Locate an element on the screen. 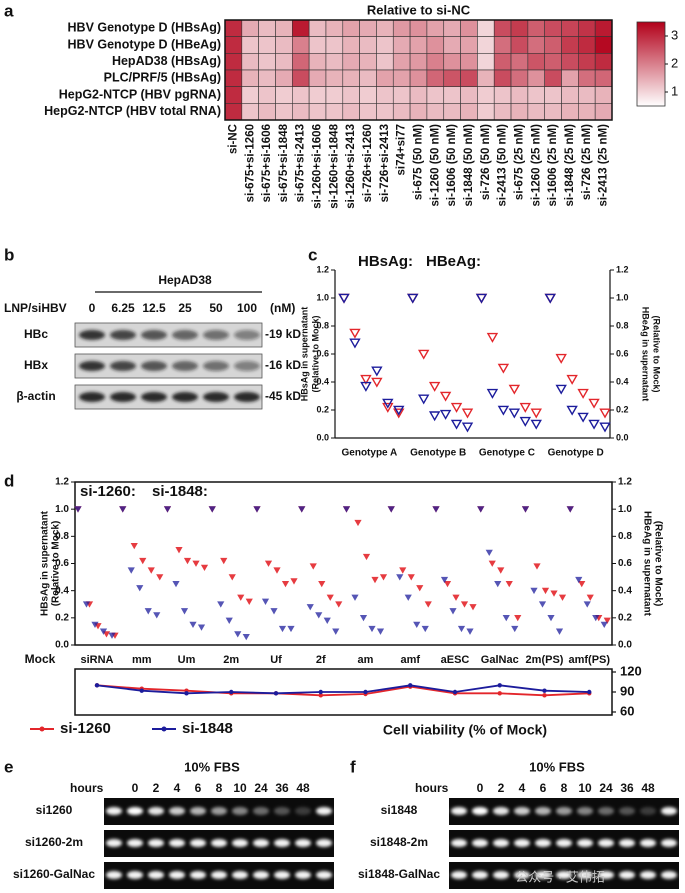 The height and width of the screenshot is (893, 685). y2-axis-title: HBeAg in supernatant is located at coordinates (646, 564).